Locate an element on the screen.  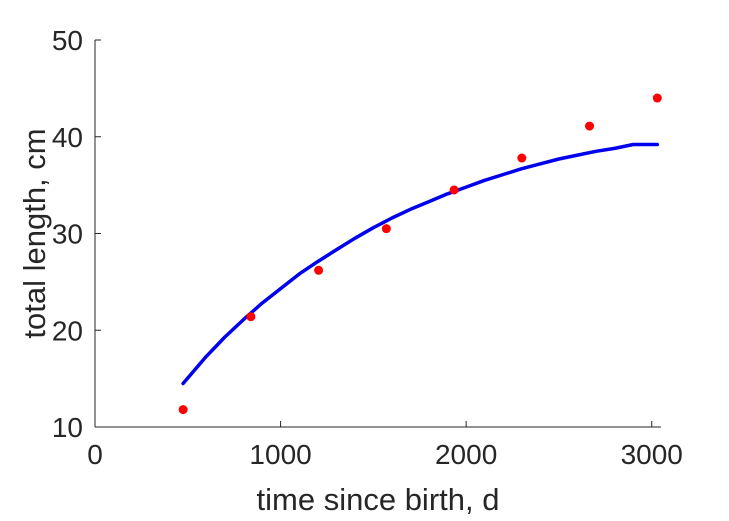
x-tick-label: 2000 is located at coordinates (466, 454).